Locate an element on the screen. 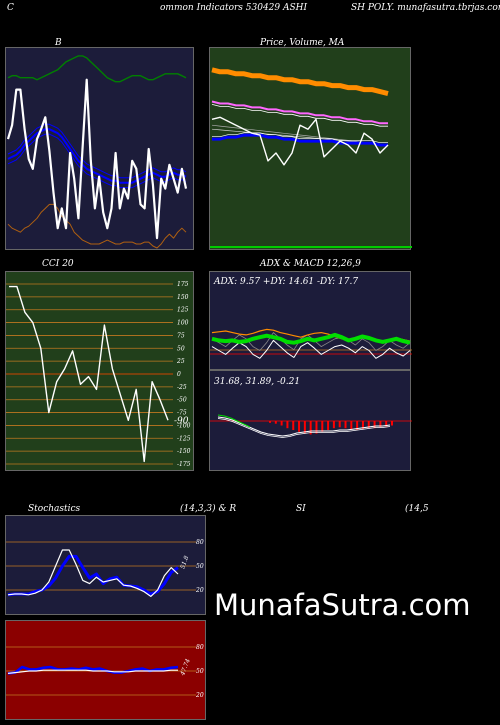 Image resolution: width=500 pixels, height=725 pixels. cci-tick-label: -175 is located at coordinates (184, 464).